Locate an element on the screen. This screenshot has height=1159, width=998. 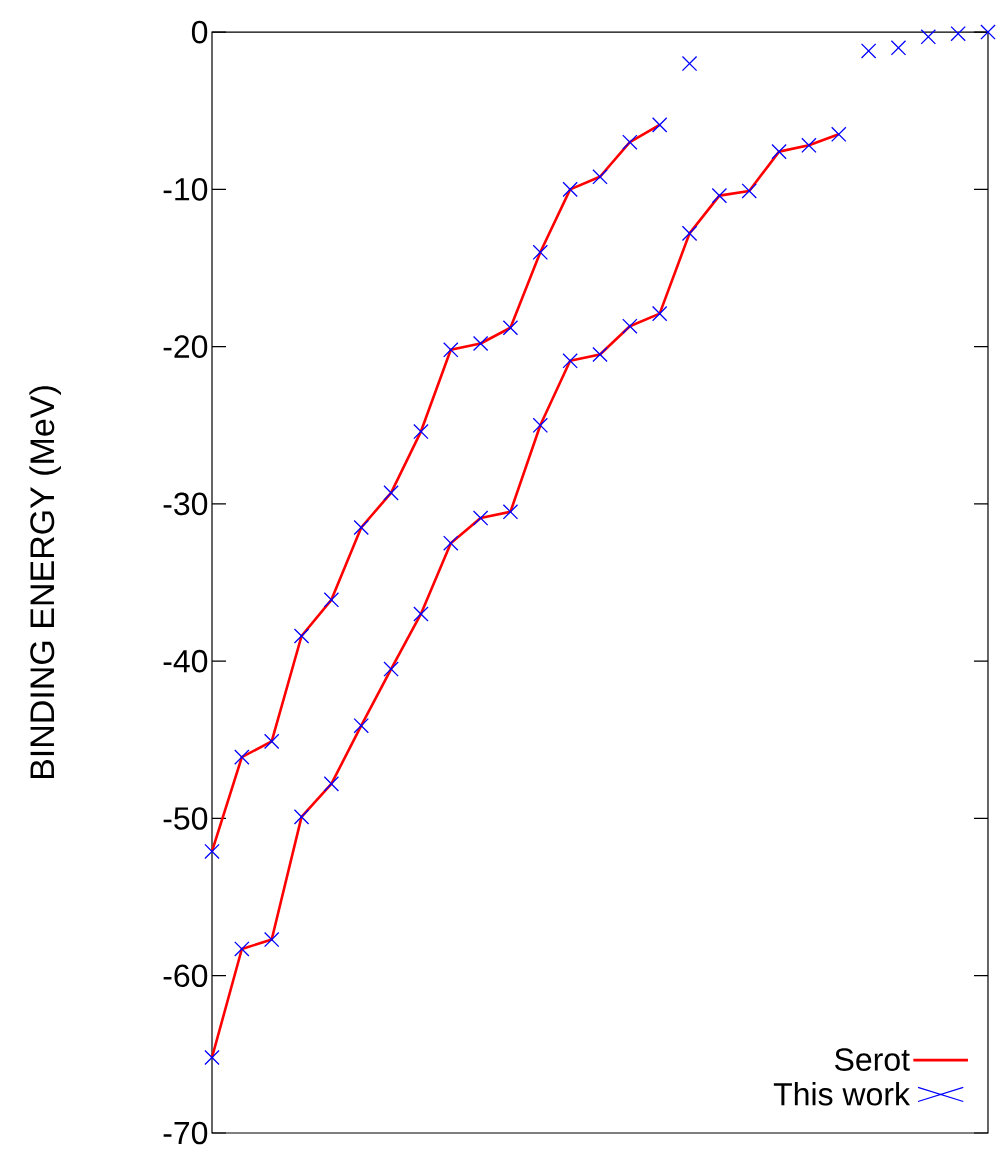
y-tick-label: -20 is located at coordinates (185, 346).